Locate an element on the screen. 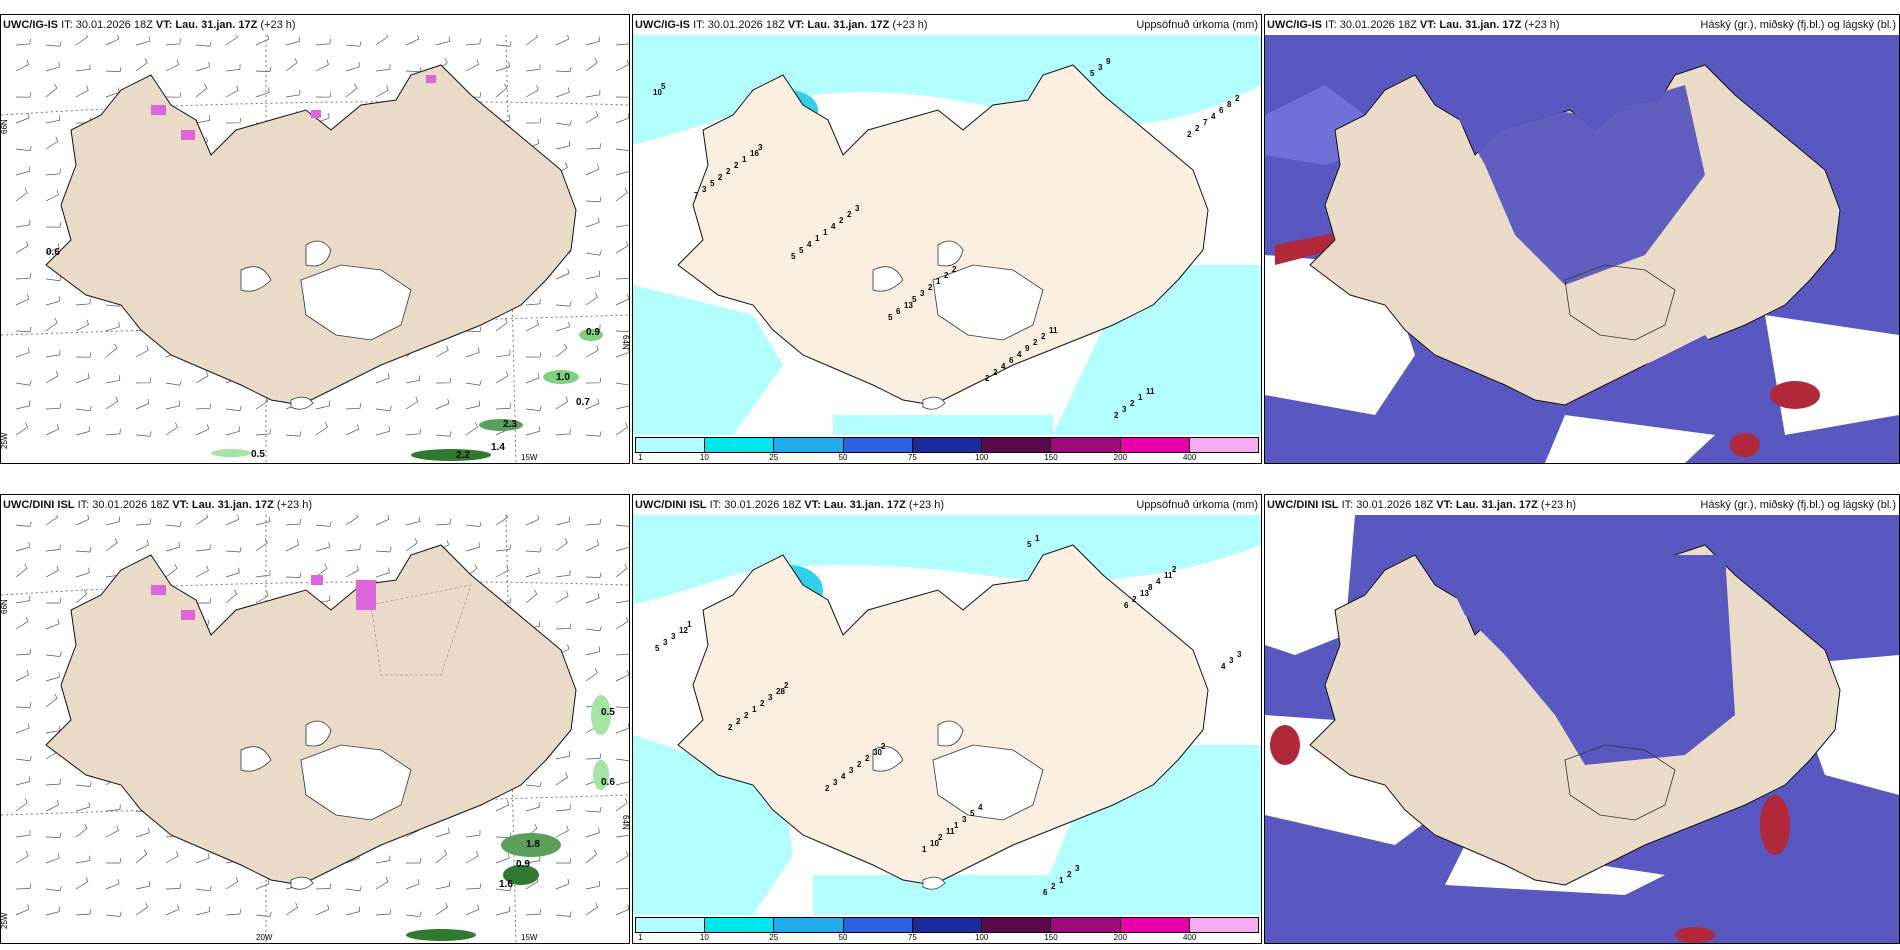 Image resolution: width=1900 pixels, height=950 pixels. lead-time: (+23 h) is located at coordinates (926, 505).